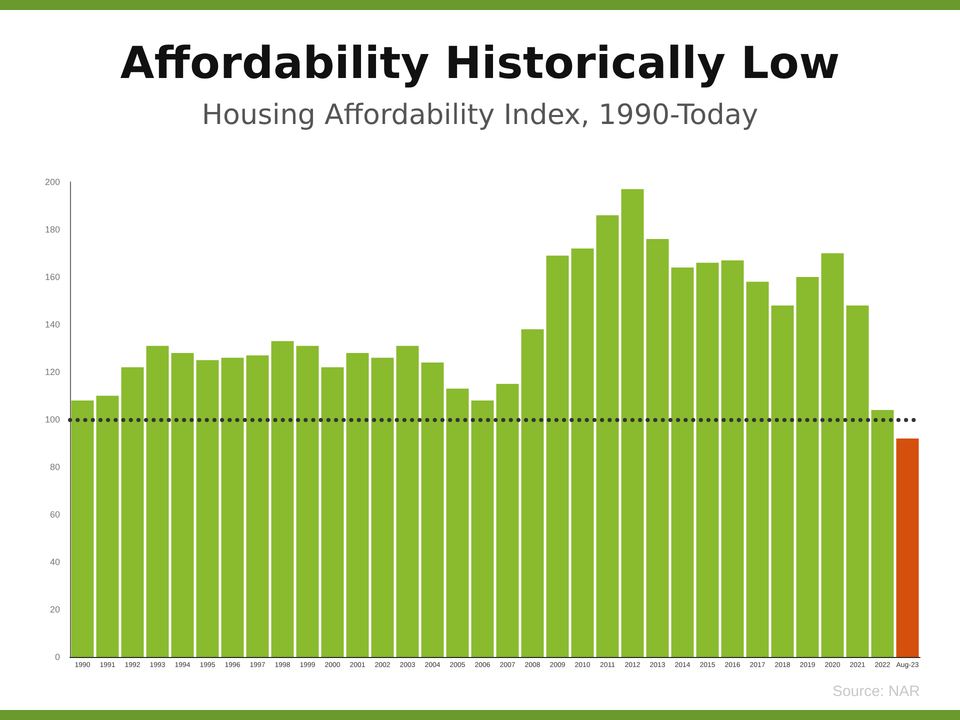 Image resolution: width=960 pixels, height=720 pixels. What do you see at coordinates (52, 372) in the screenshot?
I see `y-tick-label: 120` at bounding box center [52, 372].